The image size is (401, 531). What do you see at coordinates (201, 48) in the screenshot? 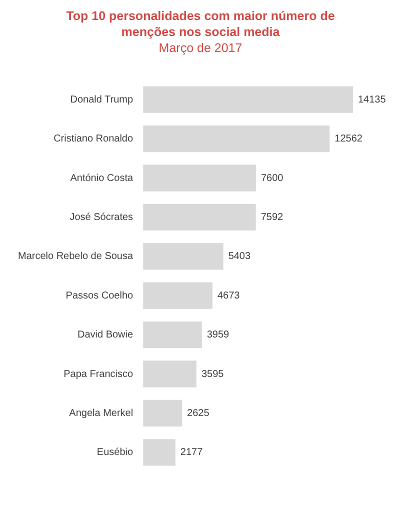
I see `chart-subtitle: Março de 2017` at bounding box center [201, 48].